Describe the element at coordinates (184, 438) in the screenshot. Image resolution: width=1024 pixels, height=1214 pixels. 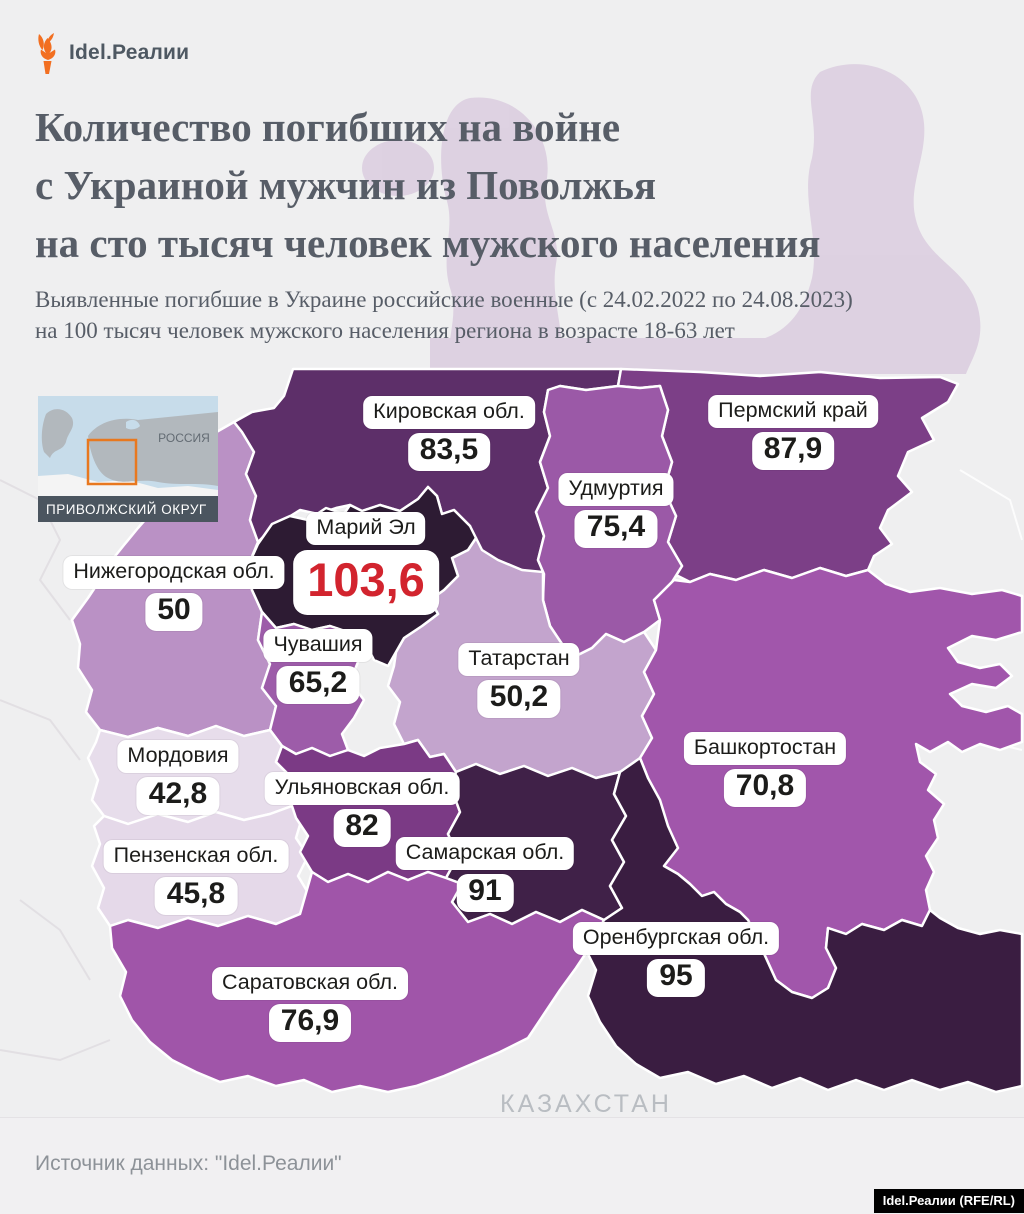
I see `inset-country-label: РОССИЯ` at that location.